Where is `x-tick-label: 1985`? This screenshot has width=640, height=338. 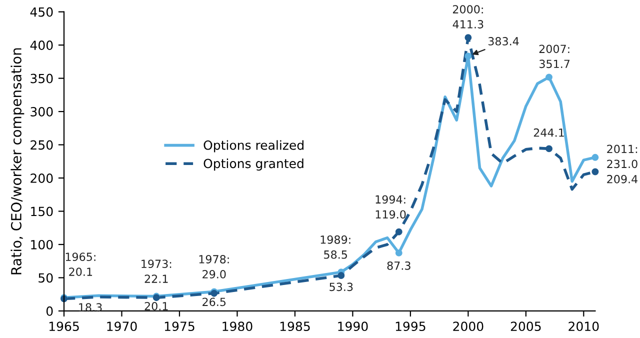 x-tick-label: 1985 is located at coordinates (295, 327).